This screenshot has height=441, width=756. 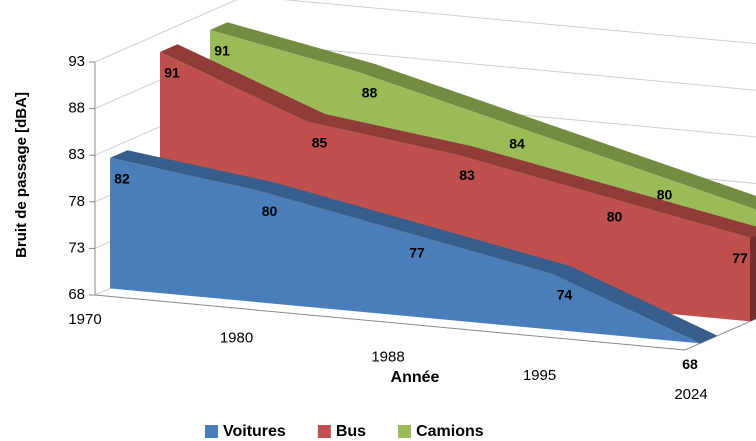 What do you see at coordinates (415, 377) in the screenshot?
I see `x-axis-title: Année` at bounding box center [415, 377].